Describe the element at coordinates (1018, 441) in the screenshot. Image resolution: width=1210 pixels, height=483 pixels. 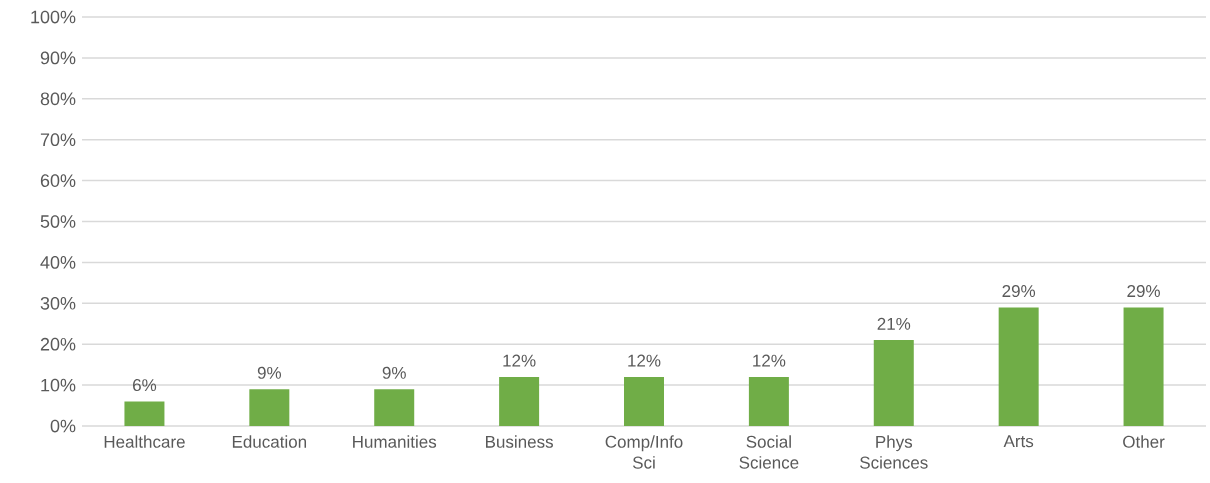
I see `x-tick-label: Arts` at that location.